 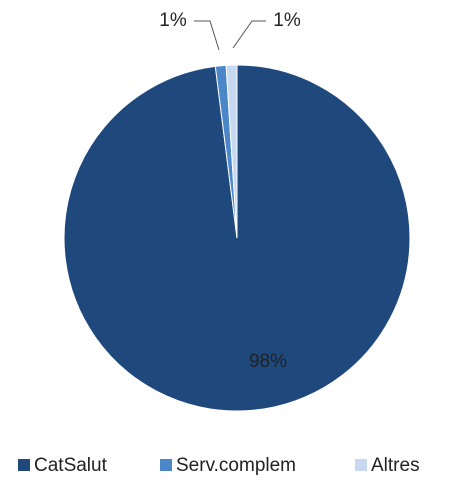 I want to click on legend-label: CatSalut, so click(x=71, y=465).